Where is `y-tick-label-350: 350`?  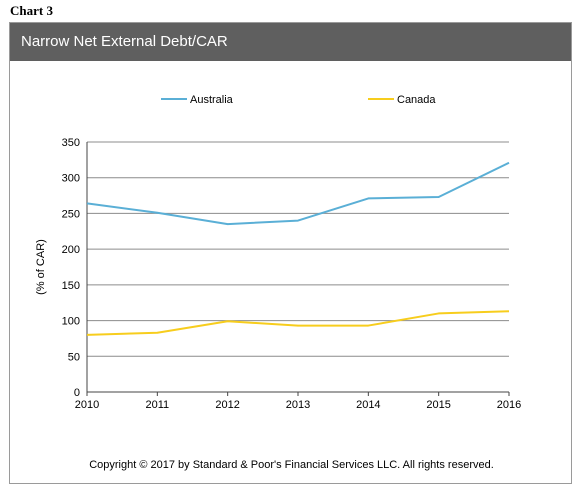 y-tick-label-350: 350 is located at coordinates (71, 143).